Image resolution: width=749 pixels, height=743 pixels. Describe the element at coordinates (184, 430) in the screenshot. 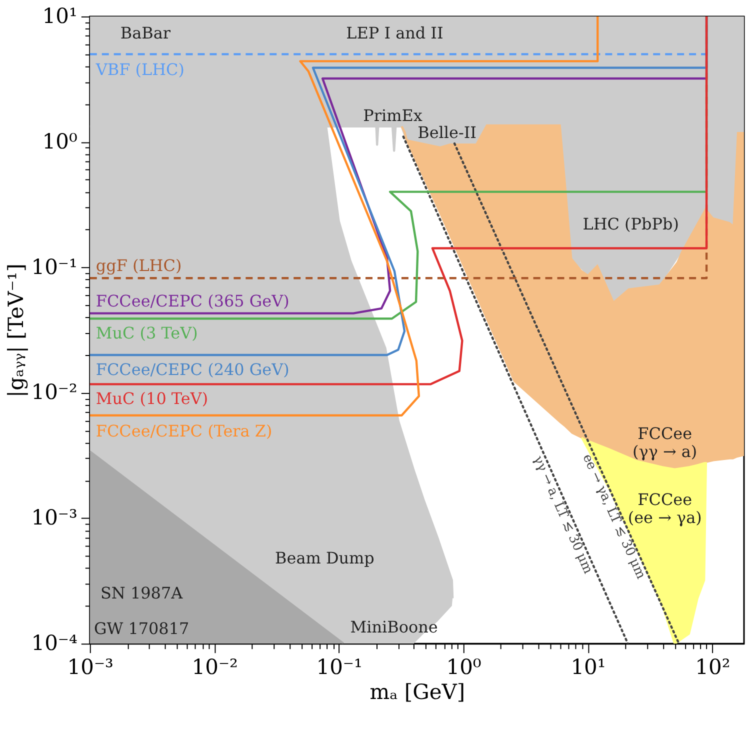

I see `series-label: FCCee/CEPC (Tera Z)` at that location.